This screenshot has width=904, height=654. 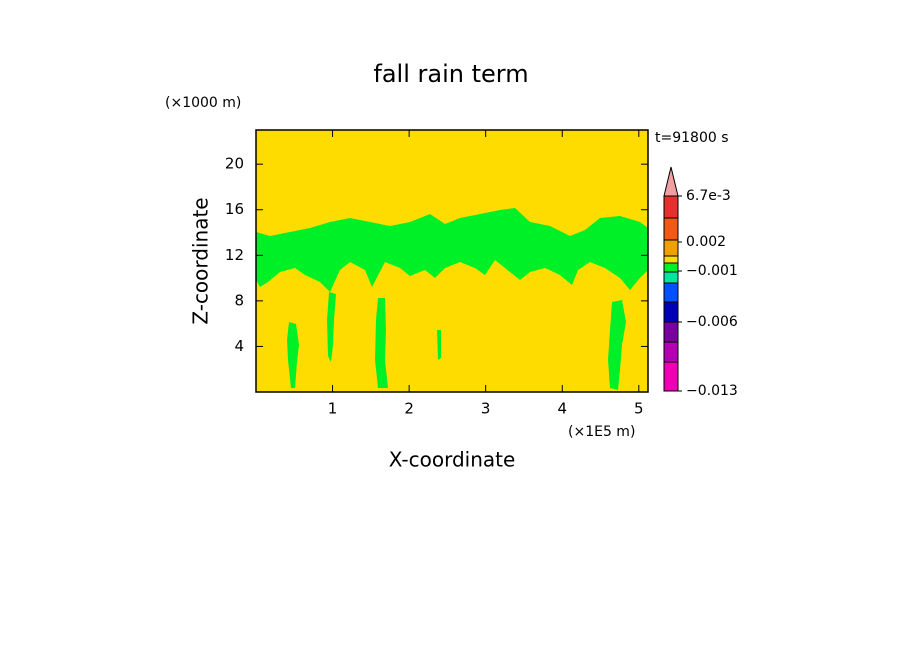 I want to click on colorbar-label: −0.006, so click(x=712, y=322).